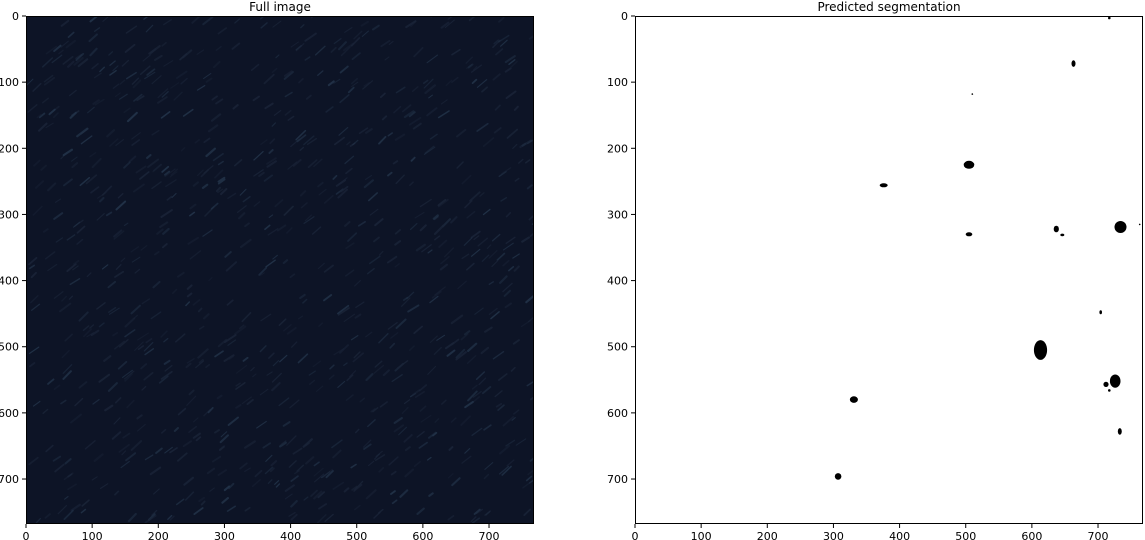 The height and width of the screenshot is (540, 1145). Describe the element at coordinates (9, 82) in the screenshot. I see `y-tick-label: 100` at that location.